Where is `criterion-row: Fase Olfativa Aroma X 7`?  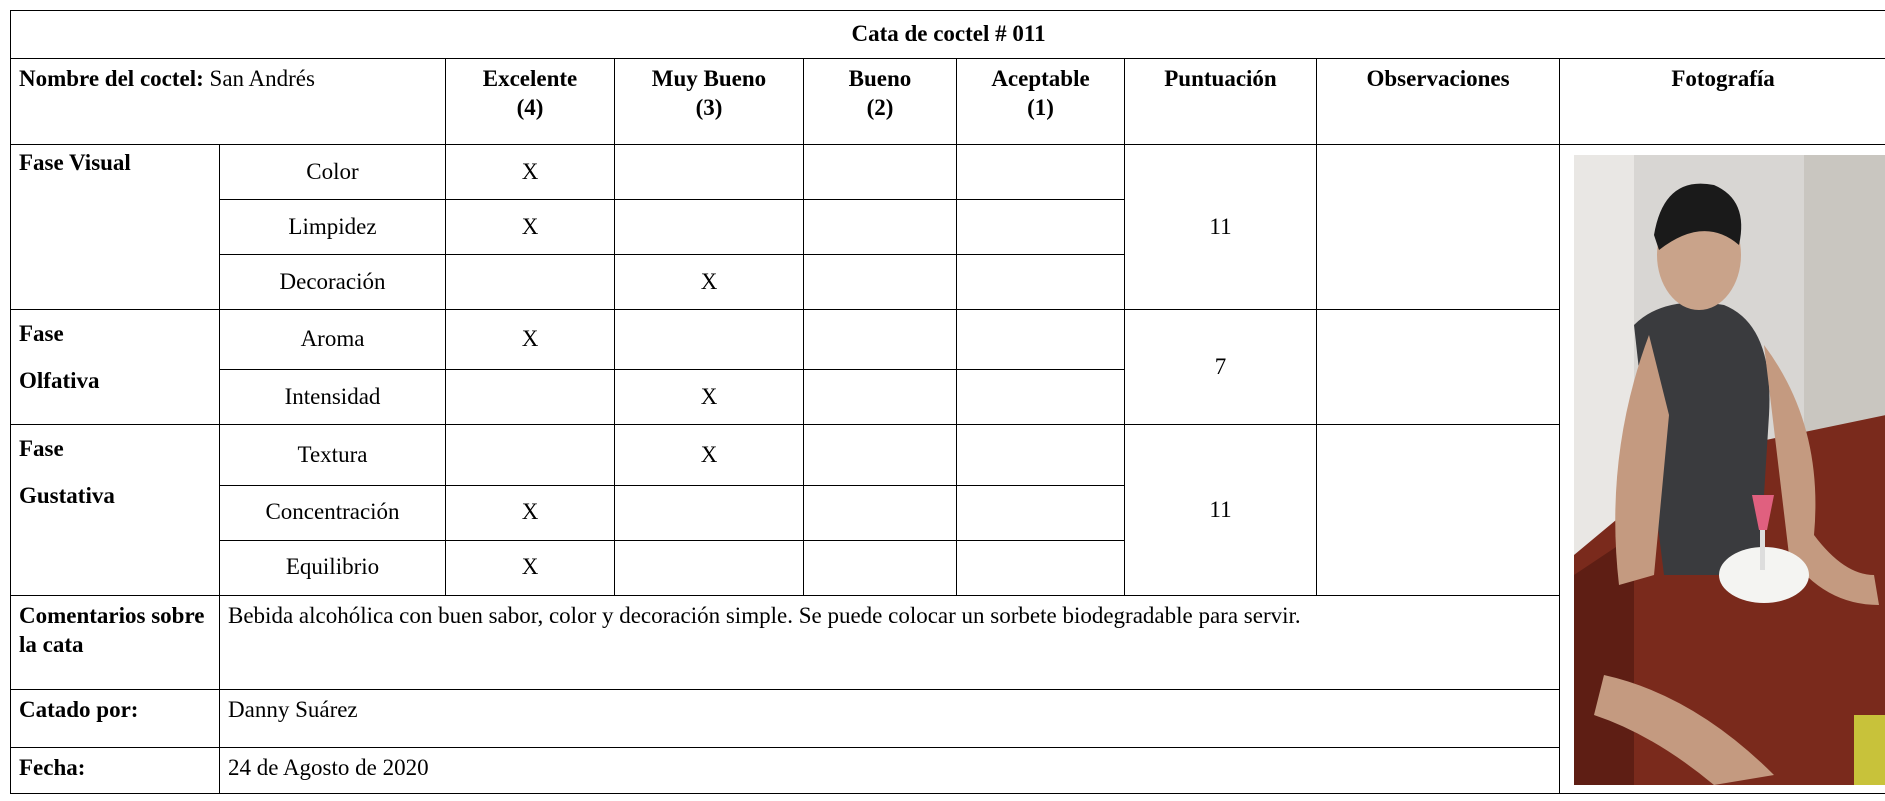 criterion-row: Fase Olfativa Aroma X 7 is located at coordinates (947, 367).